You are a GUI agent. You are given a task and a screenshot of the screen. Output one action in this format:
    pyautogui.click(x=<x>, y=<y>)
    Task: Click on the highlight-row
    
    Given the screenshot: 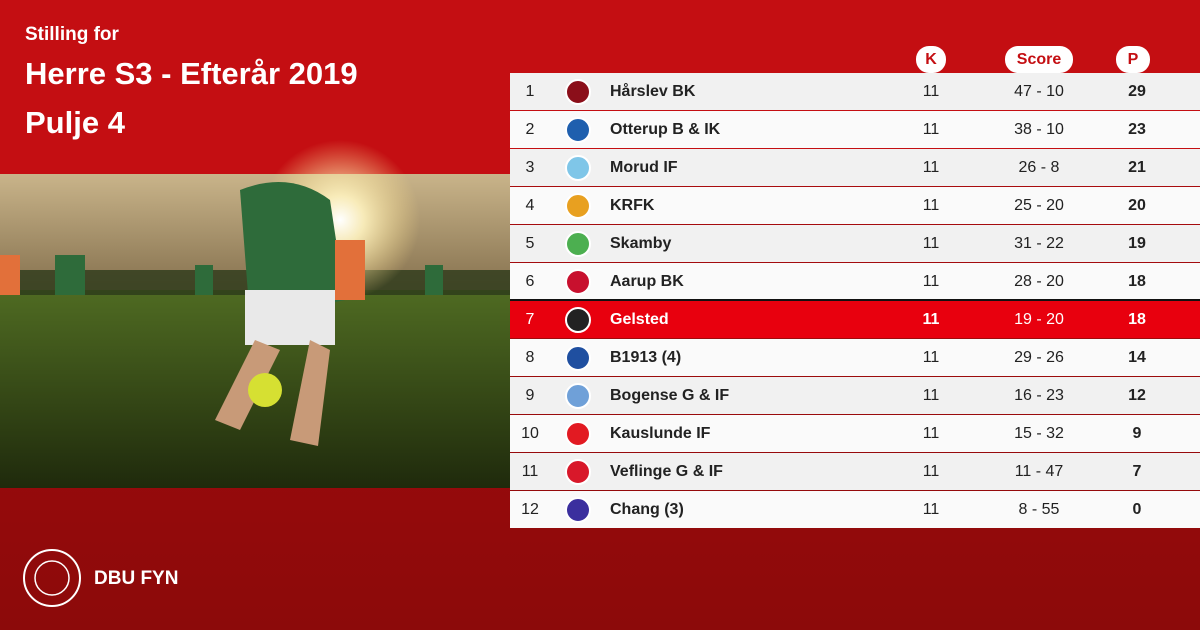 What is the action you would take?
    pyautogui.click(x=855, y=319)
    